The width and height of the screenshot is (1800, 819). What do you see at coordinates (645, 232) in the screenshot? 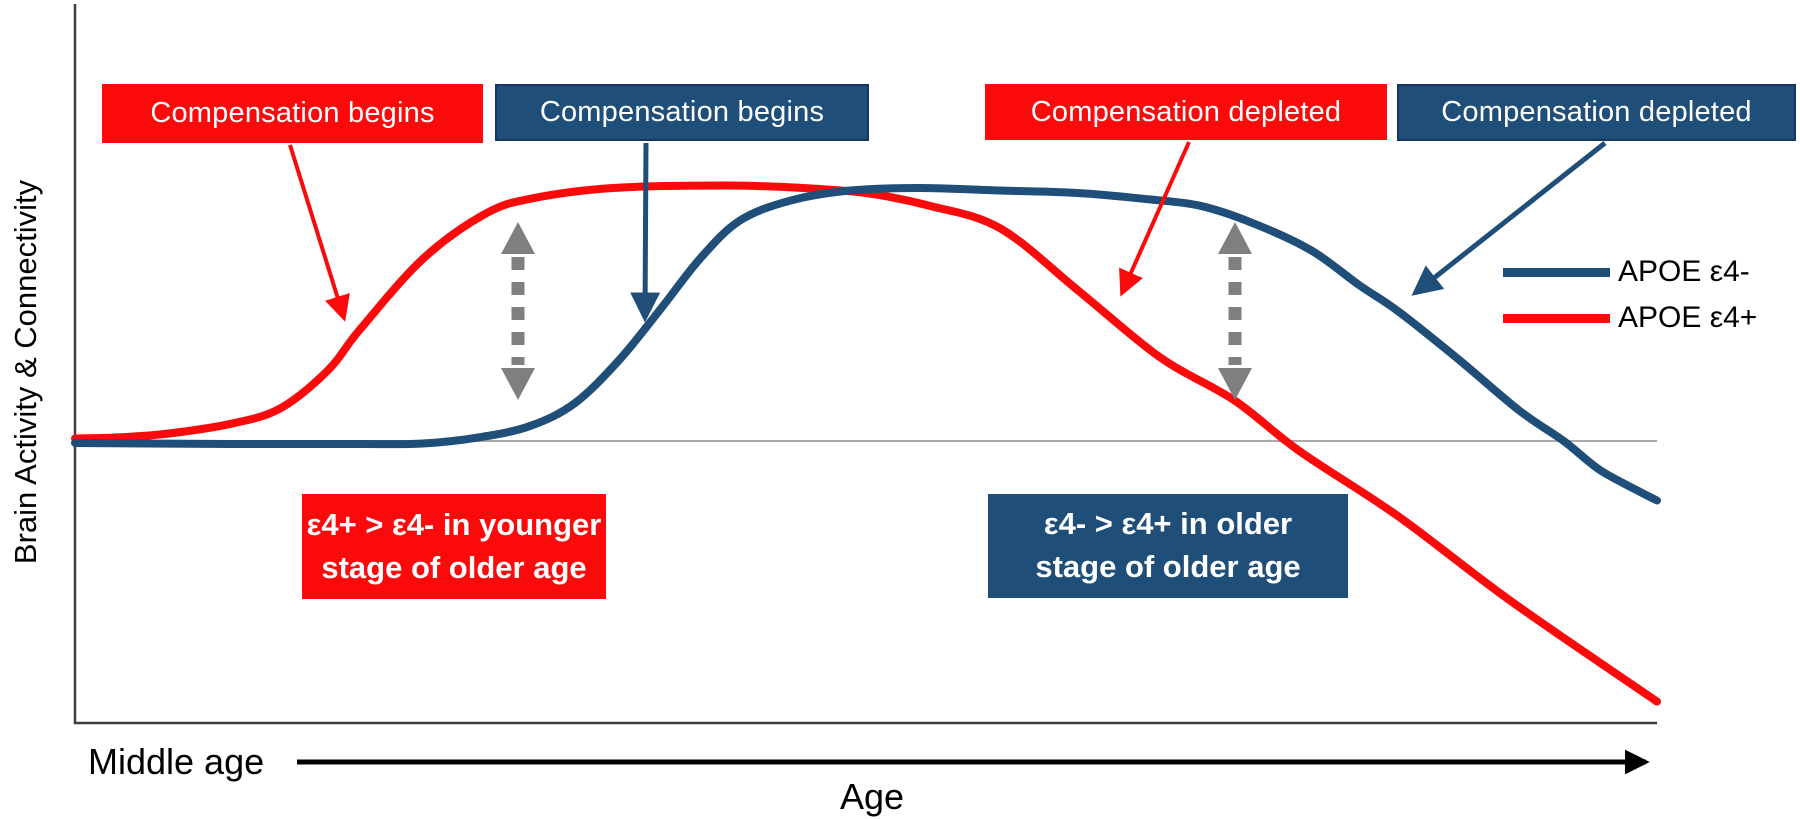
I see `blue-begins-arrow` at bounding box center [645, 232].